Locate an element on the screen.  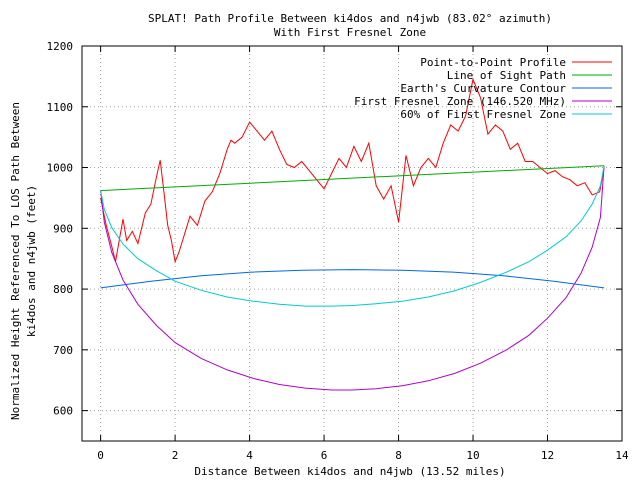
x-tick-label: 14 is located at coordinates (622, 455).